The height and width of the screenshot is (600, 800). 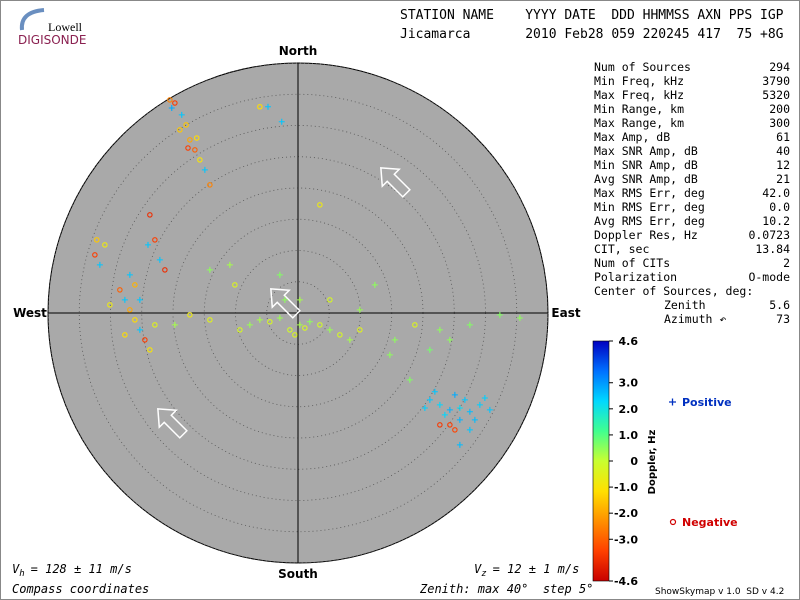 I want to click on colorbar-tick-label: -4.6, so click(x=626, y=581).